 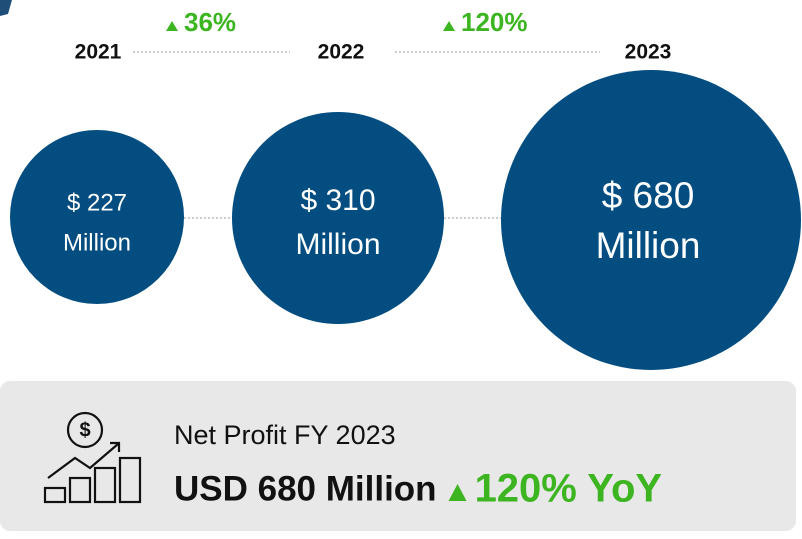 I want to click on corner-mark, so click(x=6, y=8).